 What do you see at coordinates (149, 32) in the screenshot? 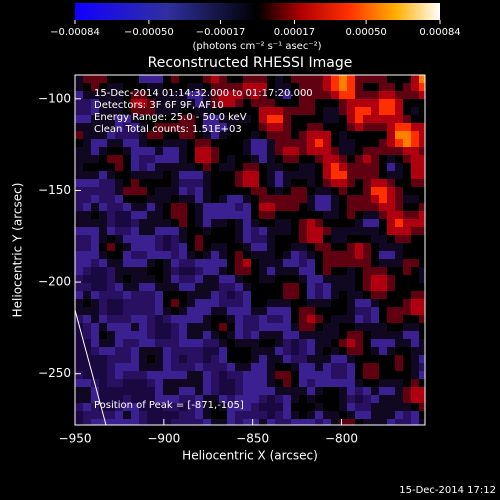
I see `colorbar-tick-label: −0.00050` at bounding box center [149, 32].